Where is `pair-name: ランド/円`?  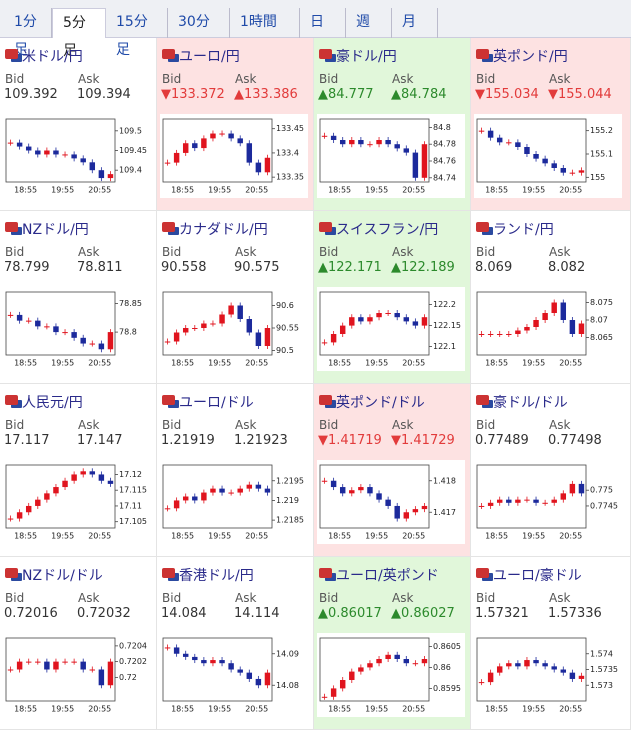 pair-name: ランド/円 is located at coordinates (523, 230).